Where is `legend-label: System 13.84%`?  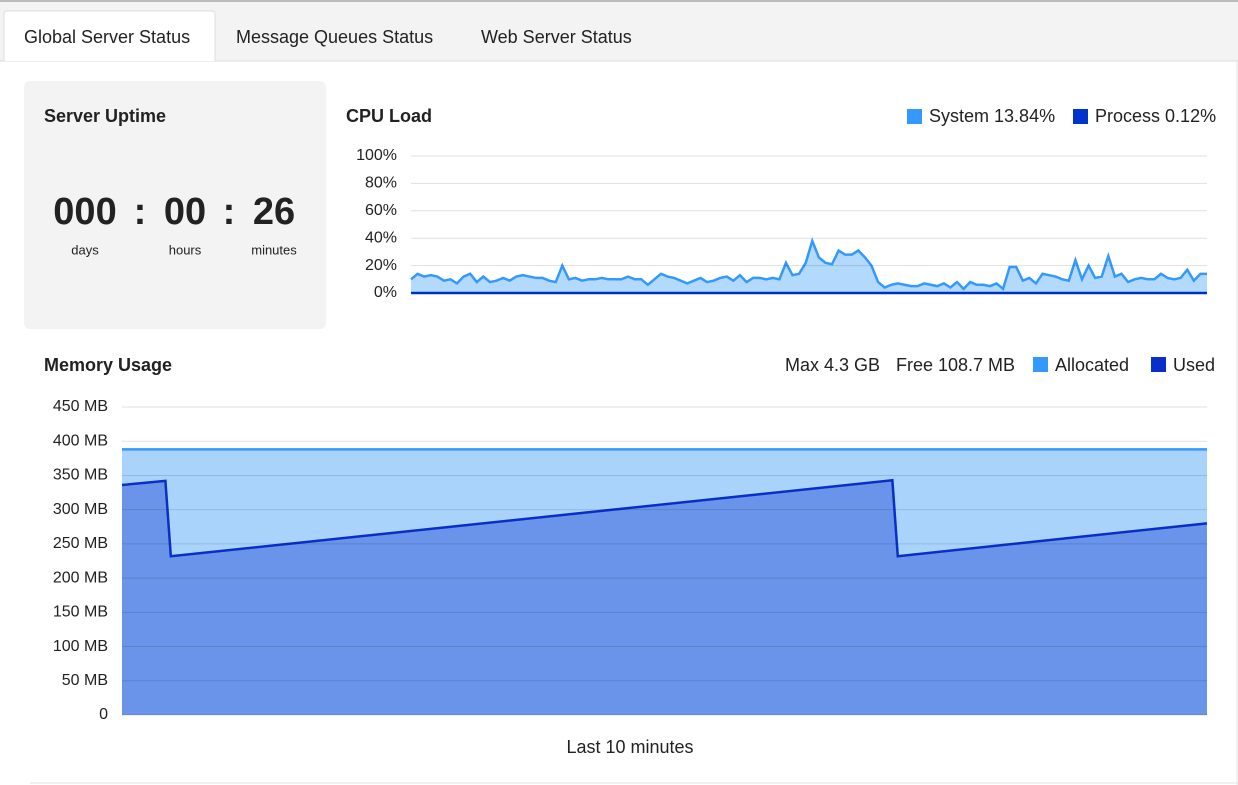
legend-label: System 13.84% is located at coordinates (992, 116).